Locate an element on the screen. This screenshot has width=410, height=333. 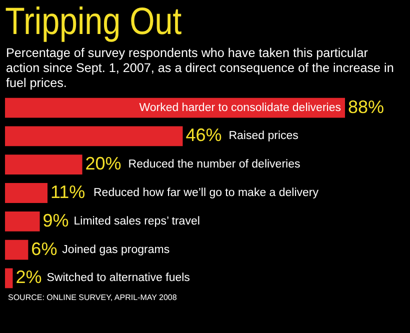
y-tick-label: Reduced how far we’ll go to make a delivery is located at coordinates (206, 193).